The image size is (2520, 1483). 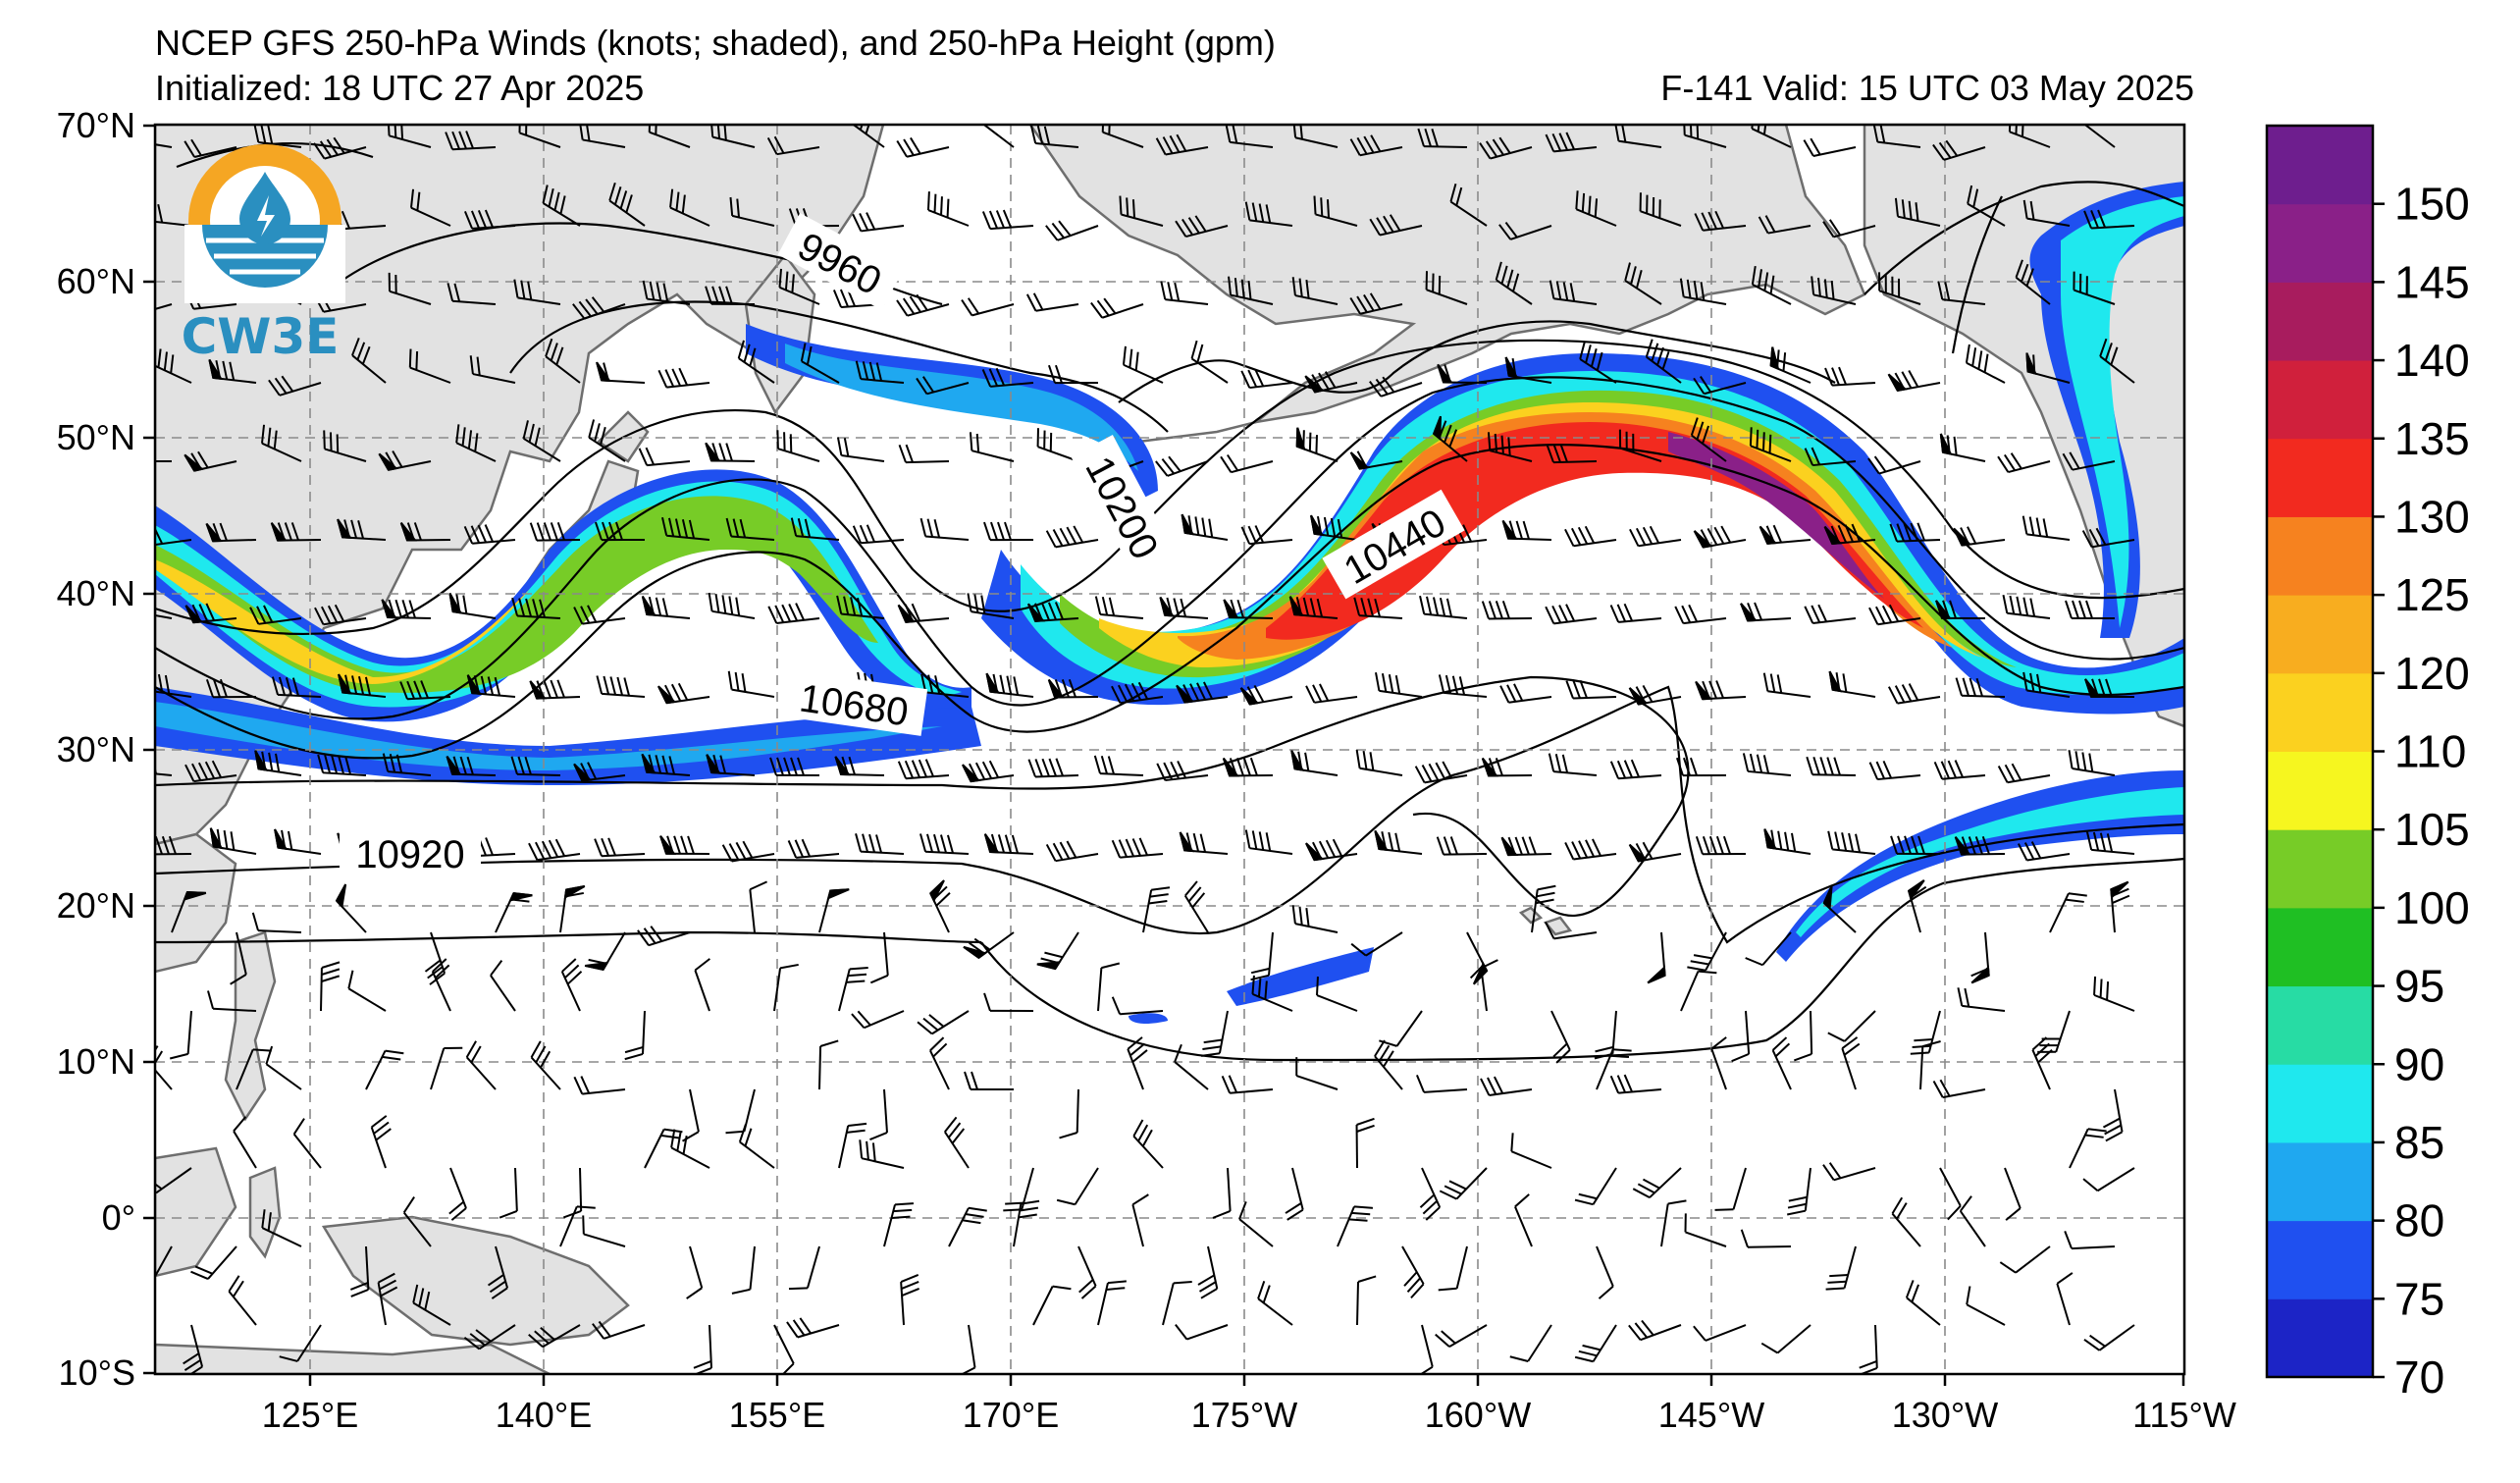 I want to click on lon-label: 145°W, so click(x=1711, y=1415).